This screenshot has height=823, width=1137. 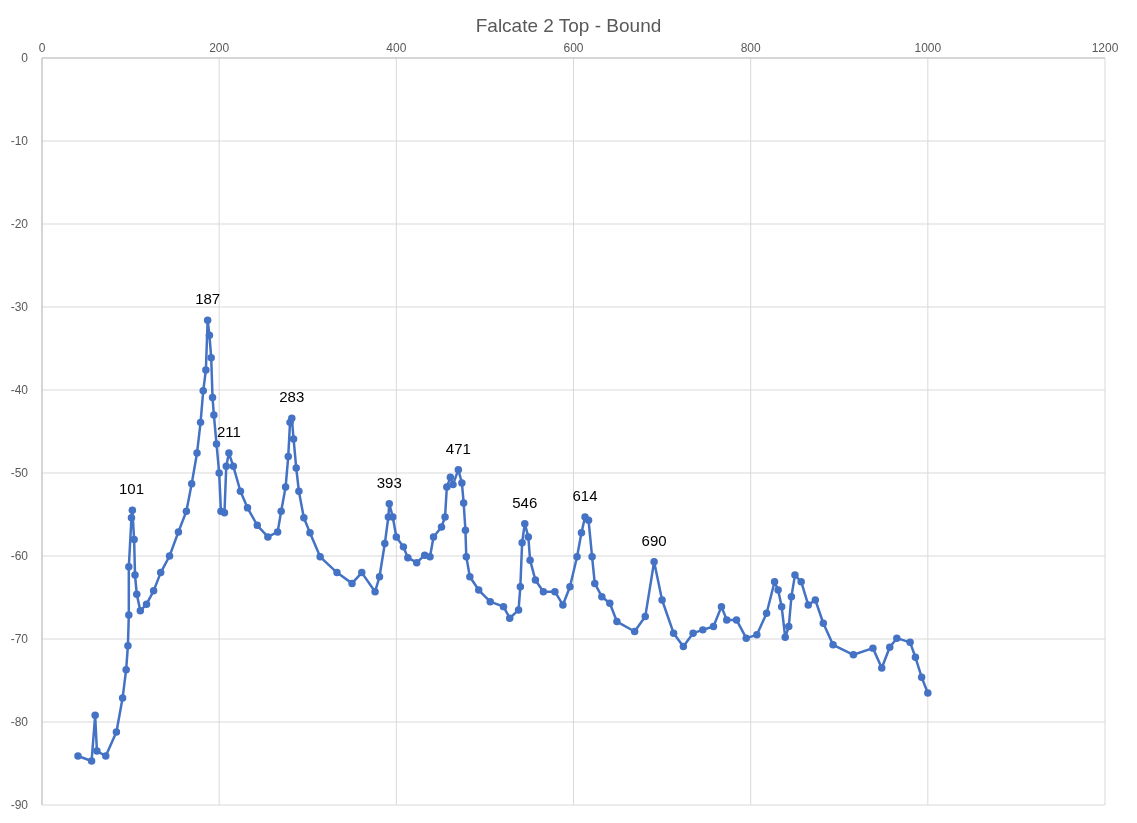 I want to click on y-tick-label: -30, so click(x=19, y=307).